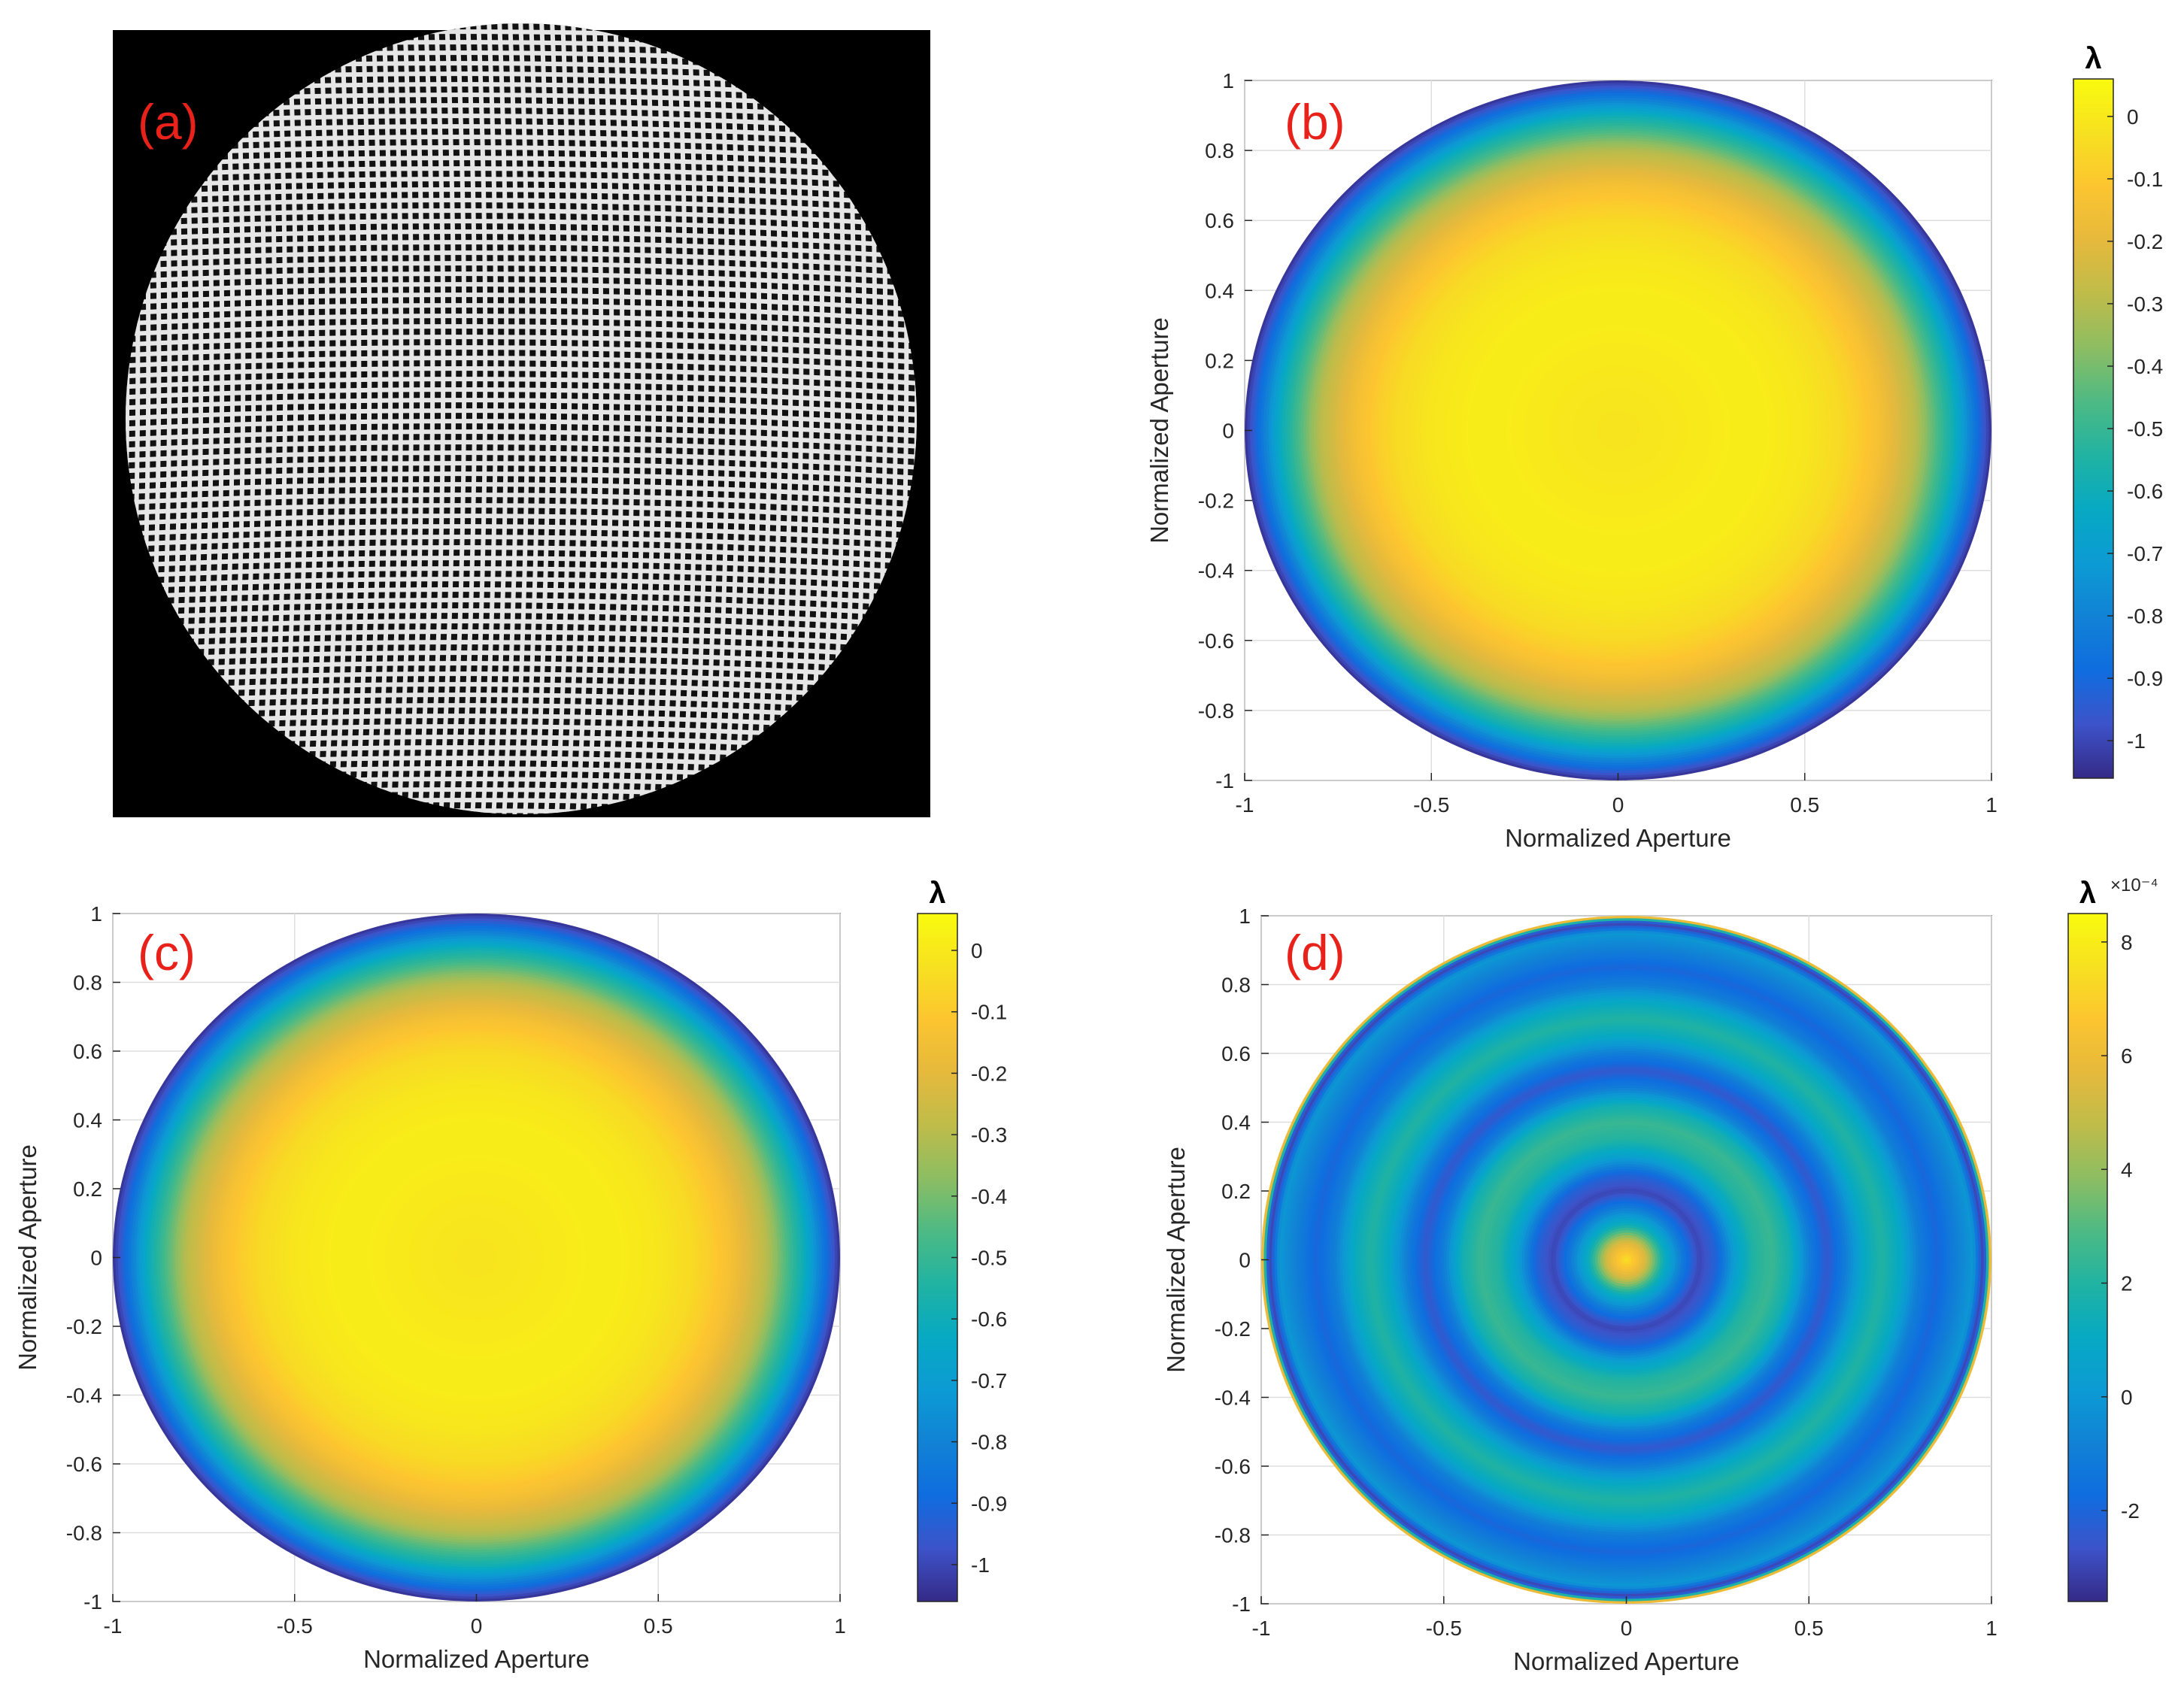  Describe the element at coordinates (2127, 1169) in the screenshot. I see `colorbar-tick-label: 4` at that location.